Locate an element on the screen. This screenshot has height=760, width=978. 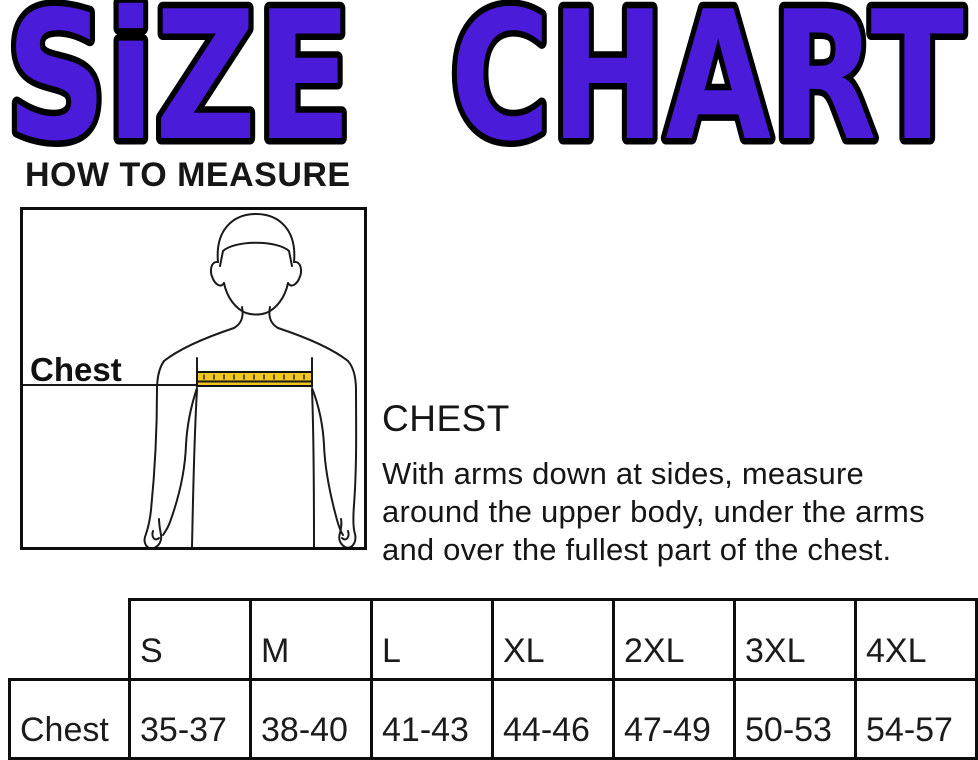
size-col-header-m: M is located at coordinates (311, 639).